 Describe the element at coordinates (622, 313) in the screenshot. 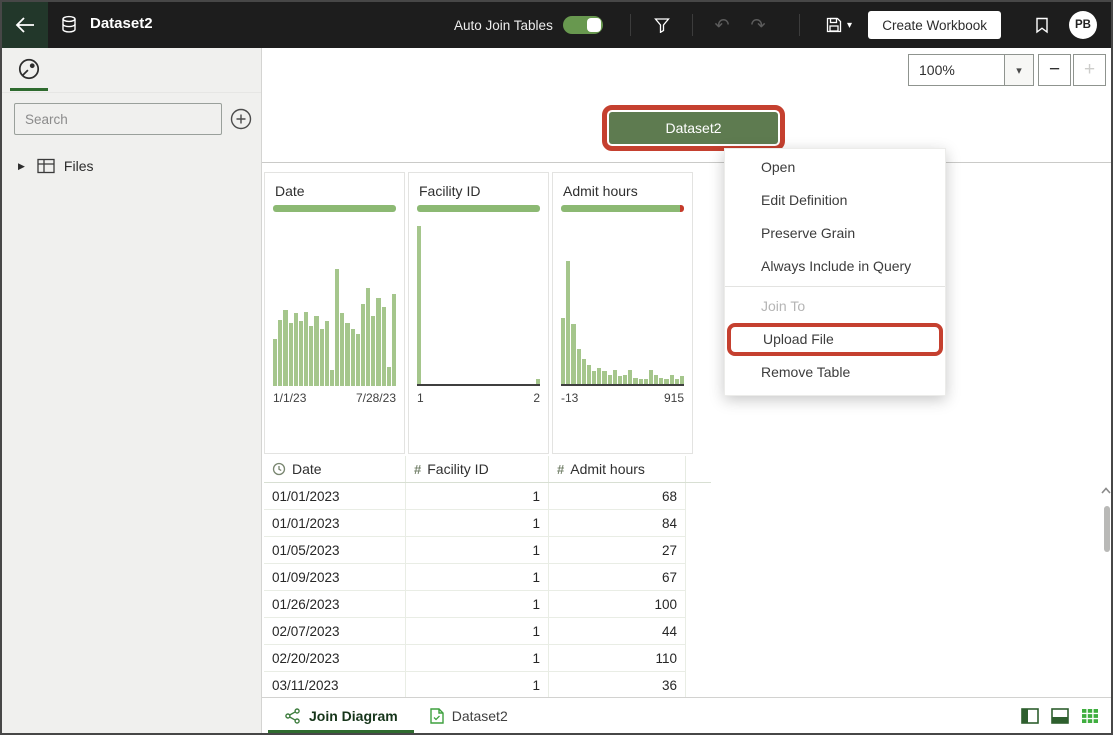

I see `column-card-admit-hours: Admit hours -13 915` at that location.